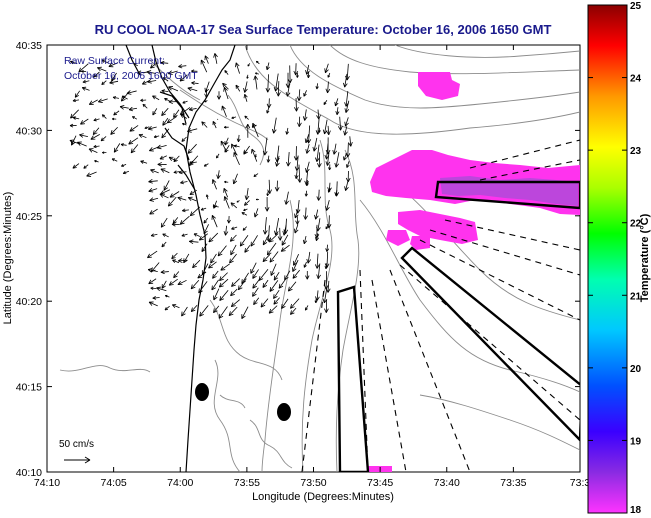 Image resolution: width=651 pixels, height=518 pixels. What do you see at coordinates (607, 259) in the screenshot?
I see `colorbar` at bounding box center [607, 259].